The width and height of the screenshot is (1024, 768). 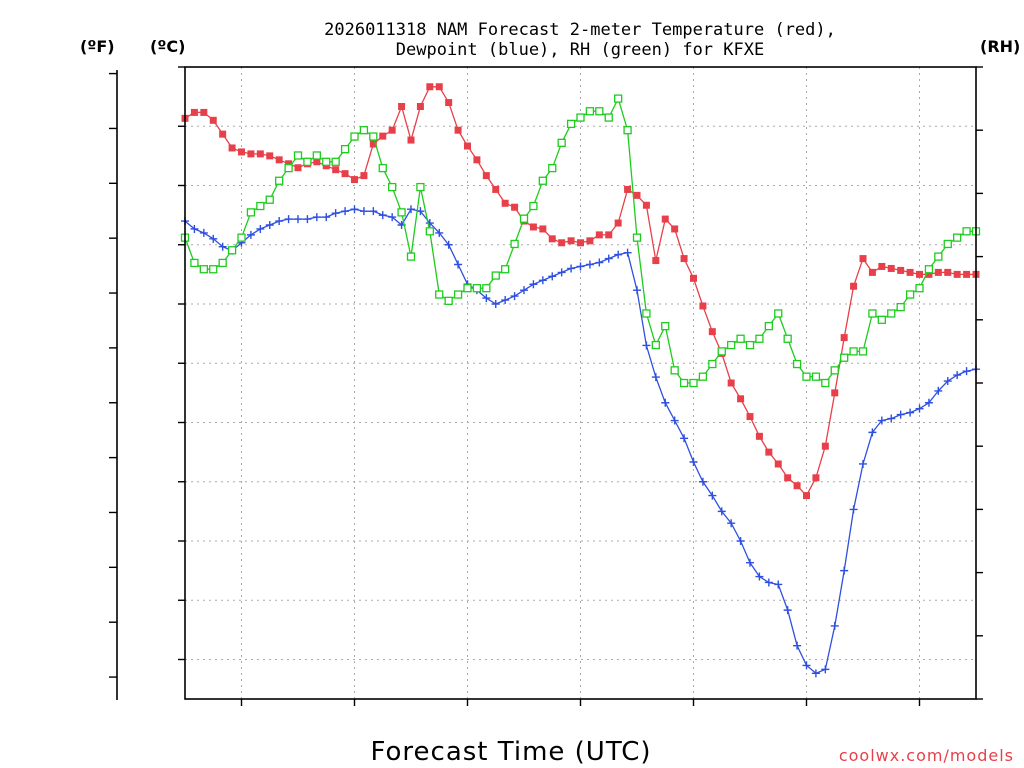 I want to click on rh-unit-label: (RH), so click(x=1000, y=46).